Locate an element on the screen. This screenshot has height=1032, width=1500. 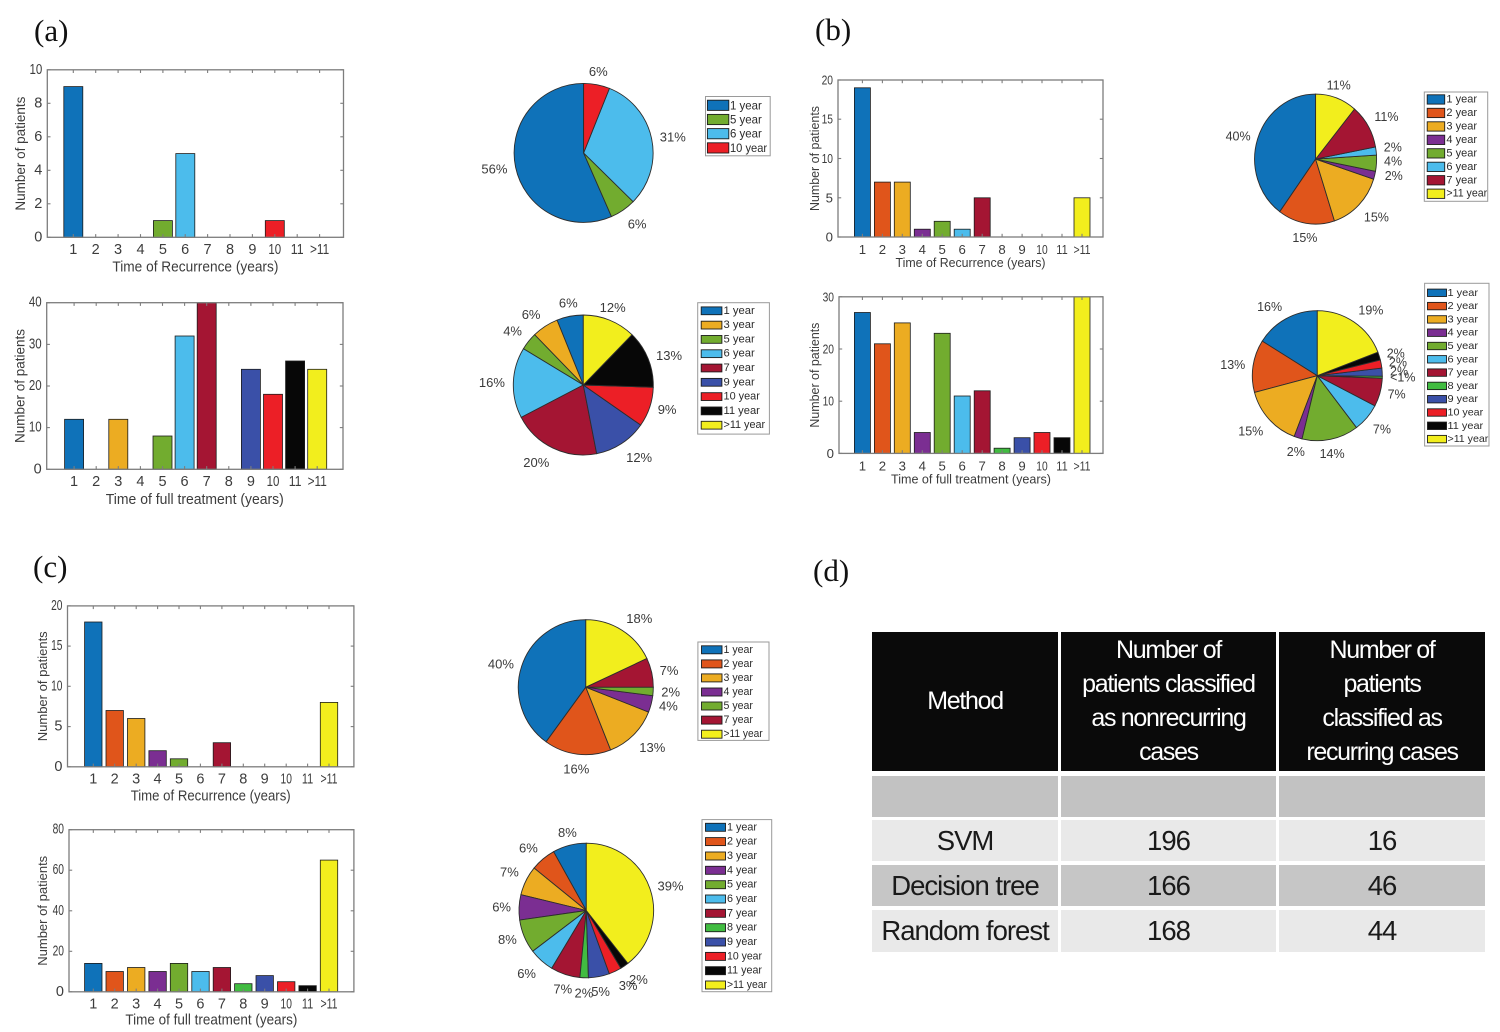
svg-text: 30 is located at coordinates (35, 344).